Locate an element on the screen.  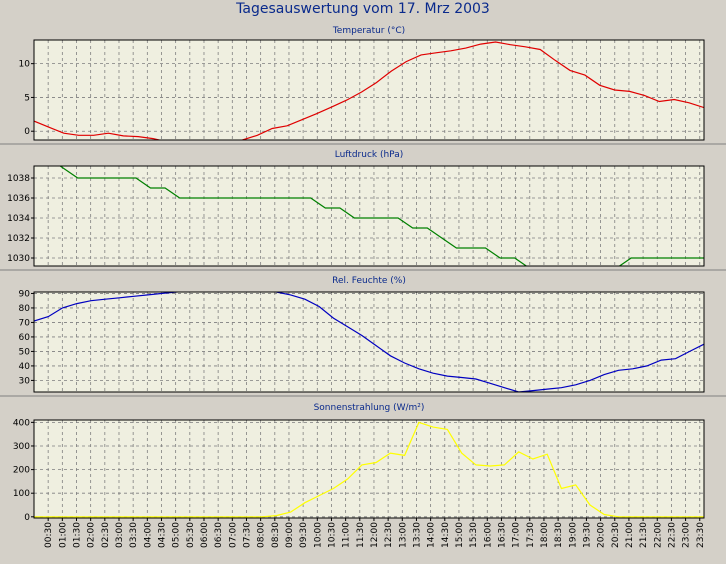
y-tick-label: 1034 is located at coordinates (18, 219).